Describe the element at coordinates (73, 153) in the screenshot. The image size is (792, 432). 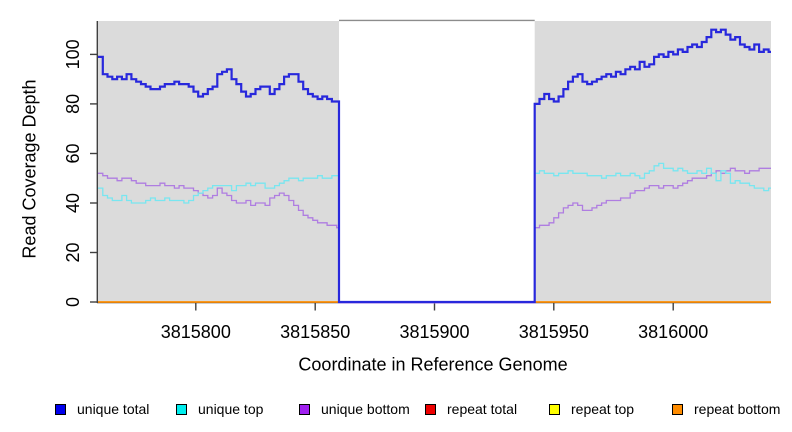
I see `y-tick-label: 60` at that location.